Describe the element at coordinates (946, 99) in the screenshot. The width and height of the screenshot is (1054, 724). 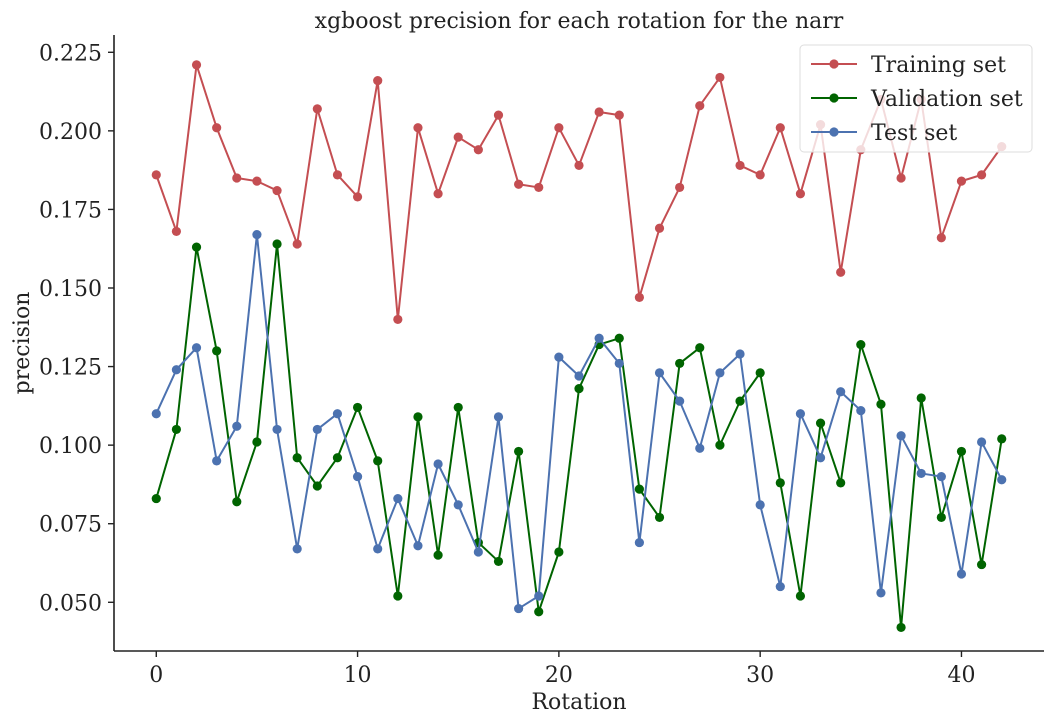
I see `legend-label: Validation set` at that location.